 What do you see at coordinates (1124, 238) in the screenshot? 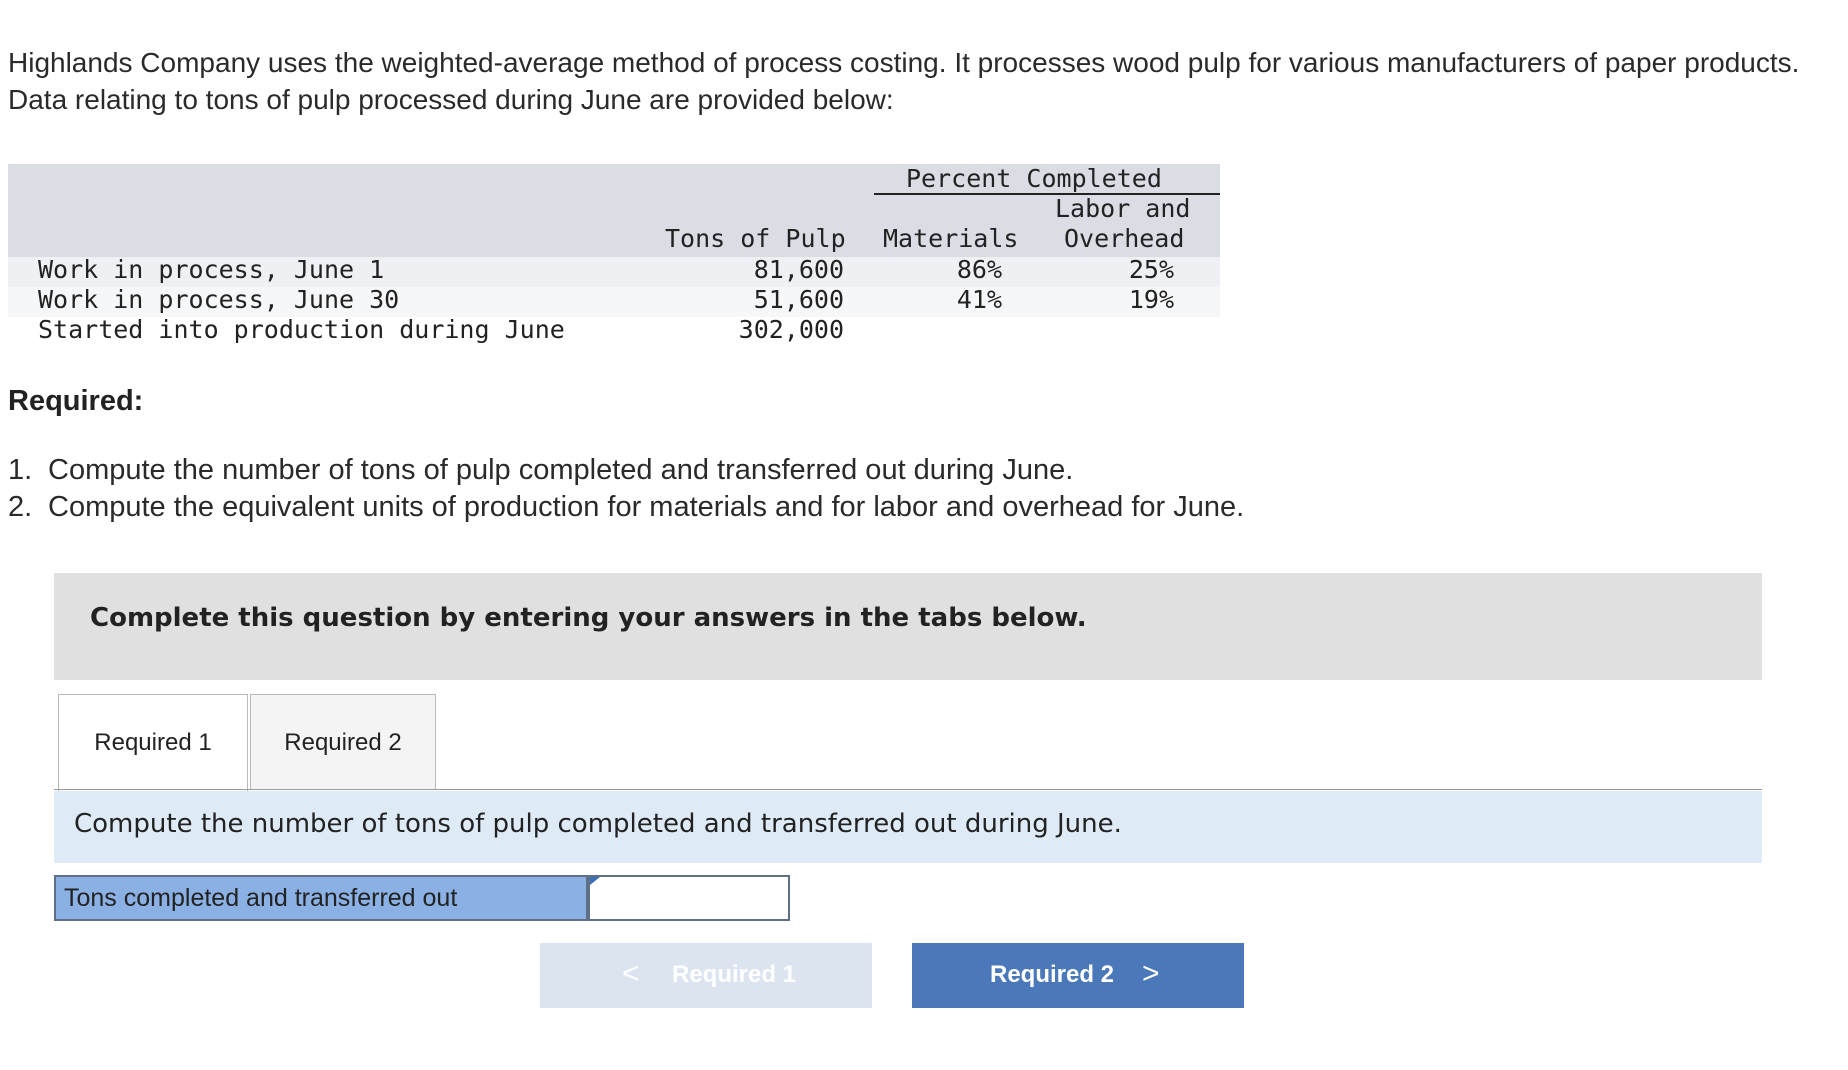
I see `labor-overhead-header-line2: Overhead` at bounding box center [1124, 238].